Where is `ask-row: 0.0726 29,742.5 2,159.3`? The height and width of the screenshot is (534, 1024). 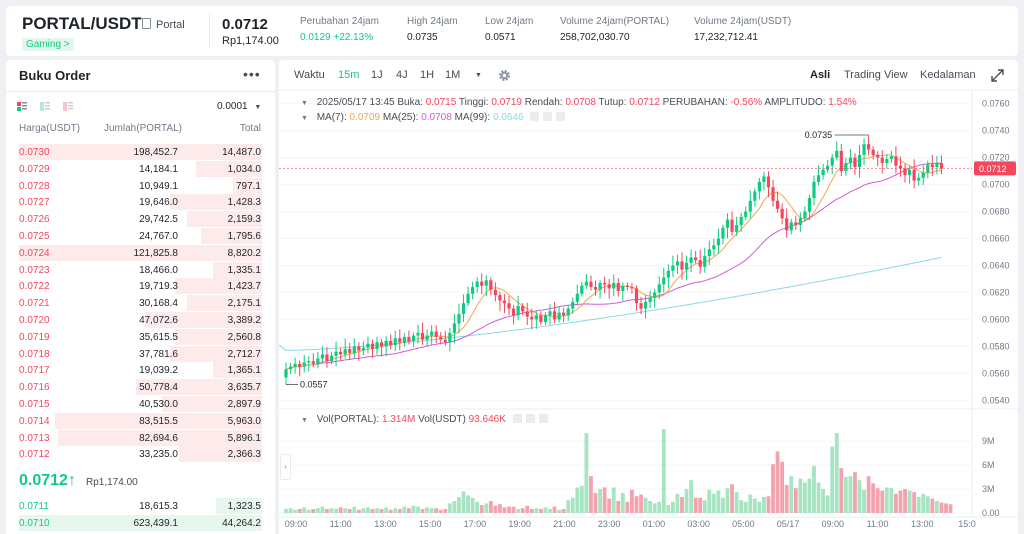 ask-row: 0.0726 29,742.5 2,159.3 is located at coordinates (140, 219).